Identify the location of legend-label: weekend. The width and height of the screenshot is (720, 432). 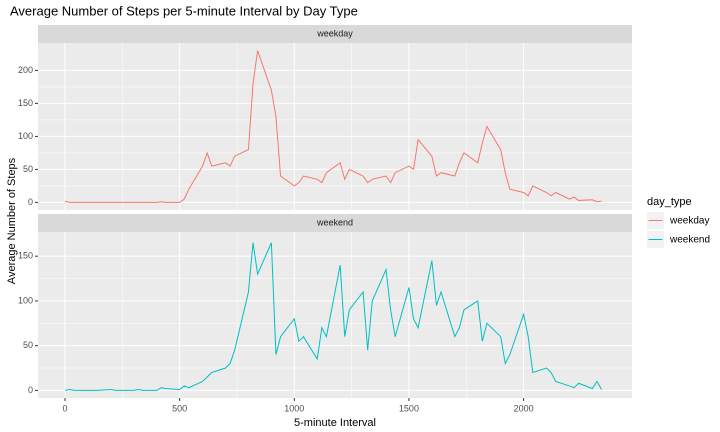
(689, 240).